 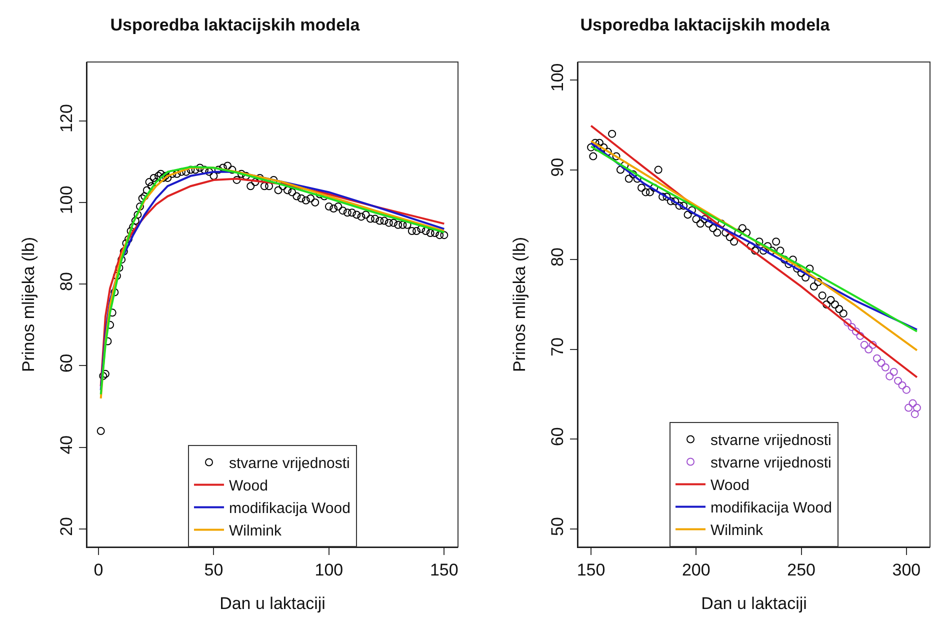 I want to click on y-tick-label: 120, so click(x=66, y=118).